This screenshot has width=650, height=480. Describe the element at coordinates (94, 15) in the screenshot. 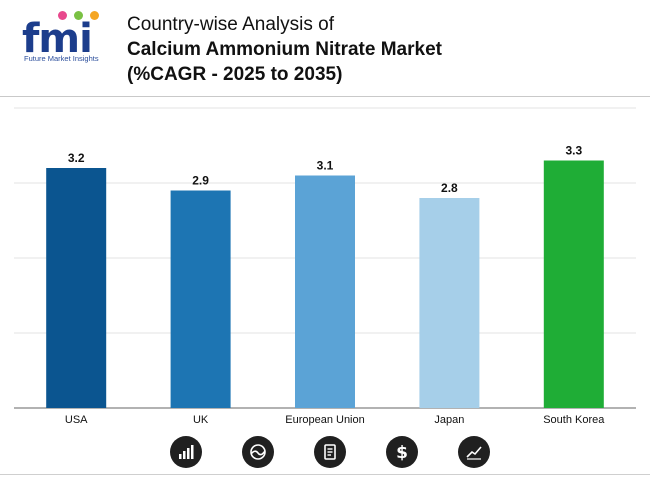

I see `logo-dot-orange` at that location.